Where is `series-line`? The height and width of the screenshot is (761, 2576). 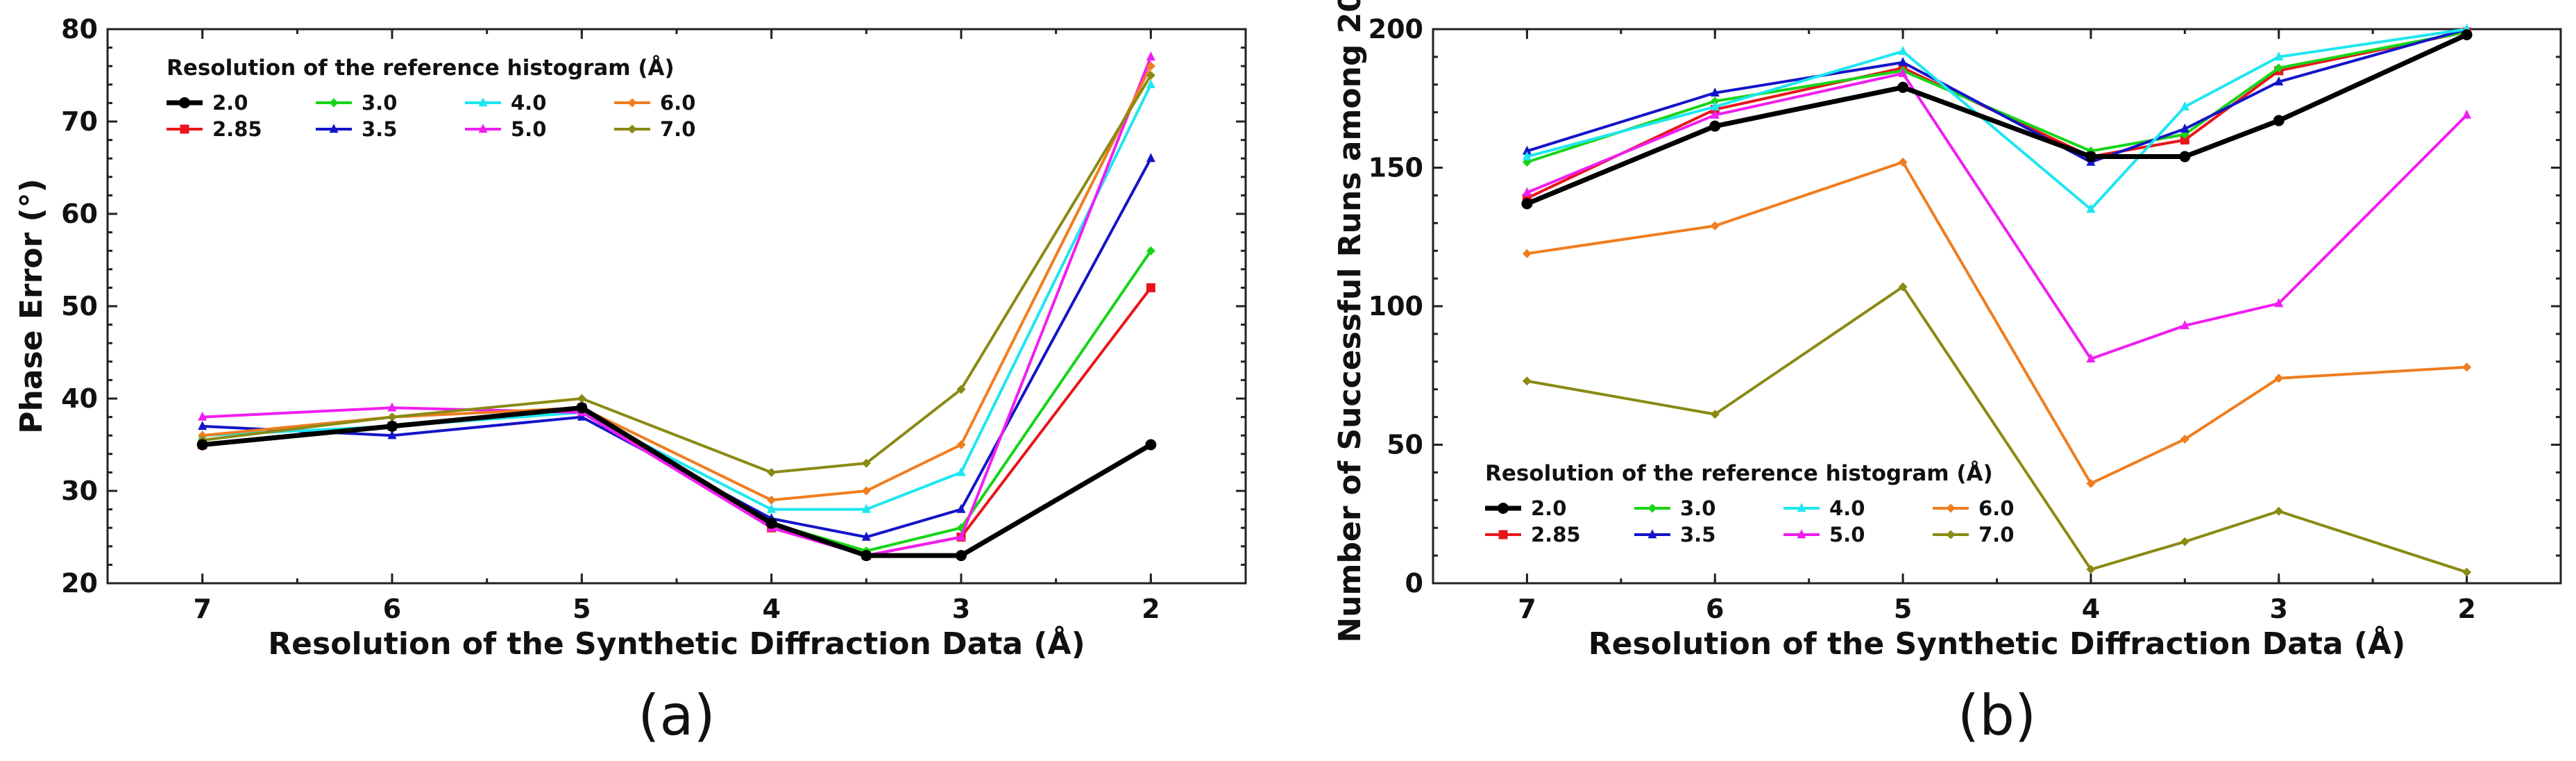
series-line is located at coordinates (677, 481).